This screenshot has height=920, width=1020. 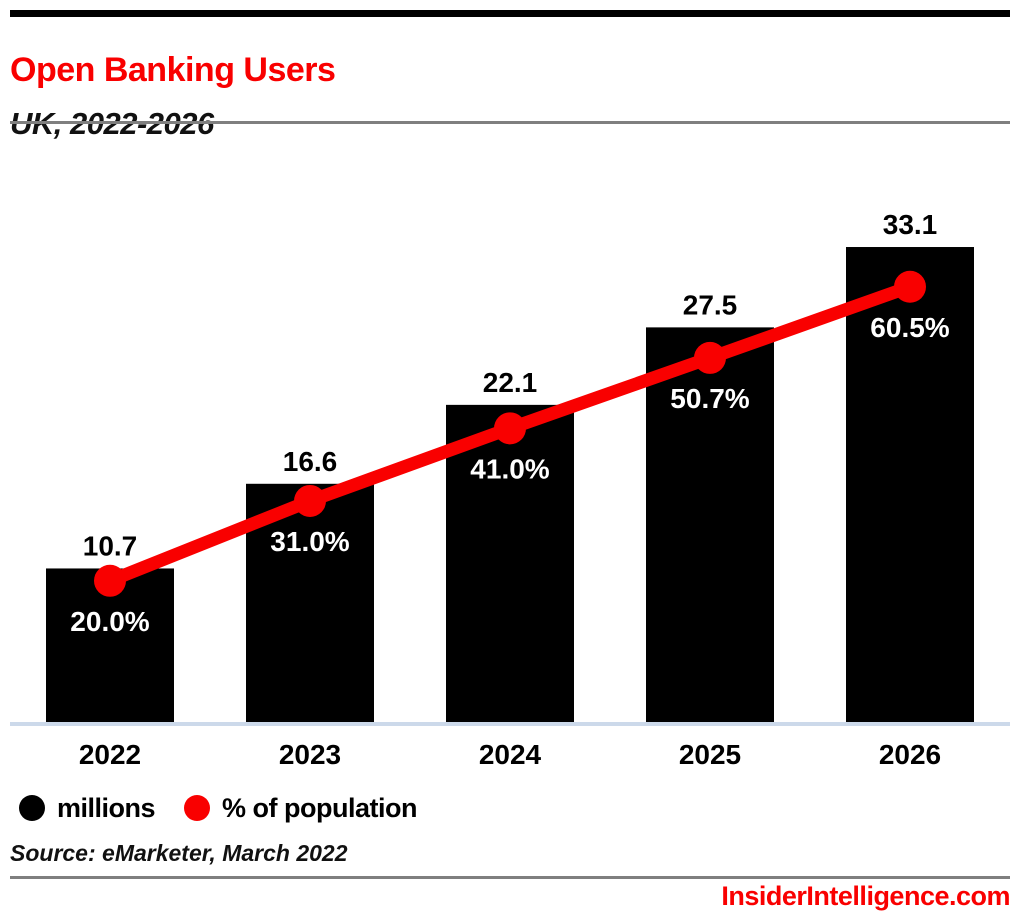 I want to click on line-point-2022, so click(x=110, y=580).